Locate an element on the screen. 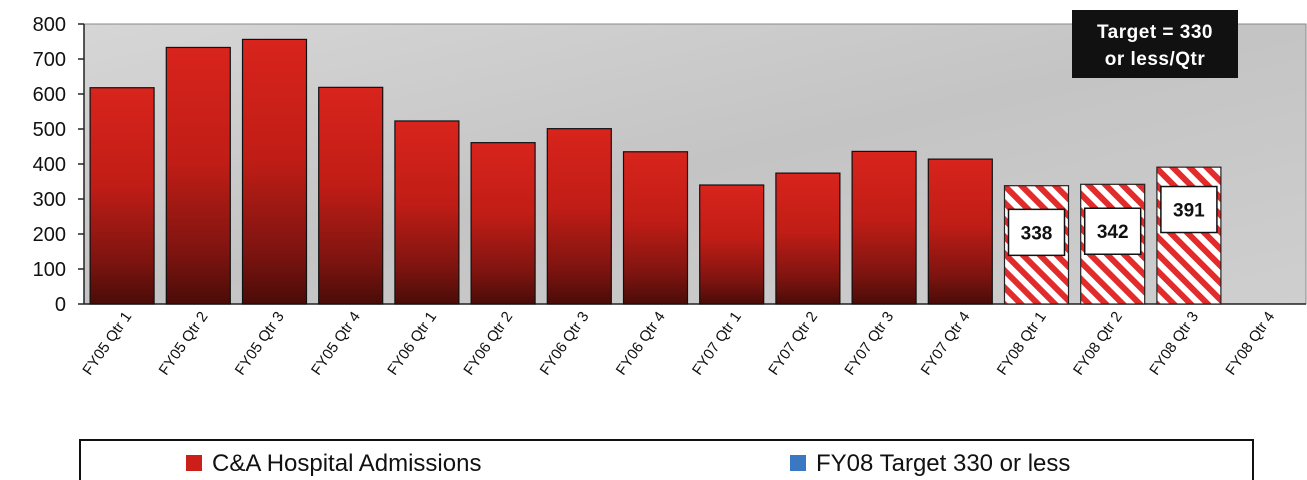  legend-box is located at coordinates (666, 459).